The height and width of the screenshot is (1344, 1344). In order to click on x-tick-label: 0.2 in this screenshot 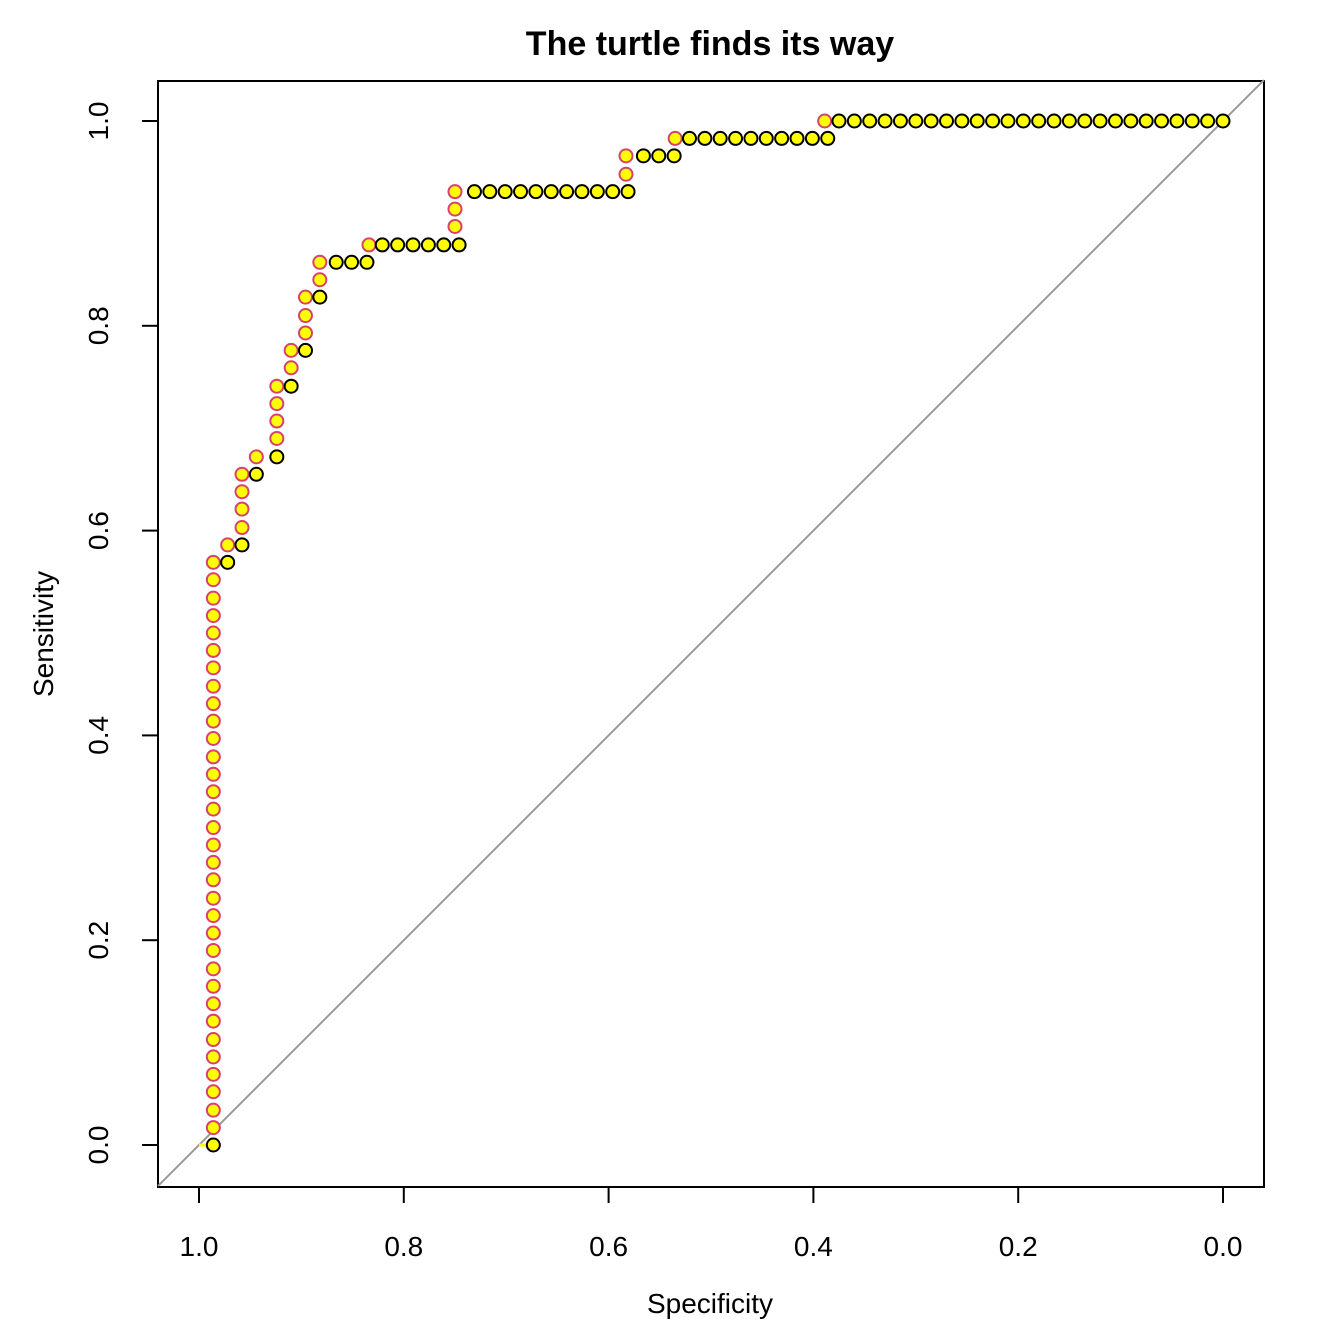, I will do `click(1018, 1246)`.